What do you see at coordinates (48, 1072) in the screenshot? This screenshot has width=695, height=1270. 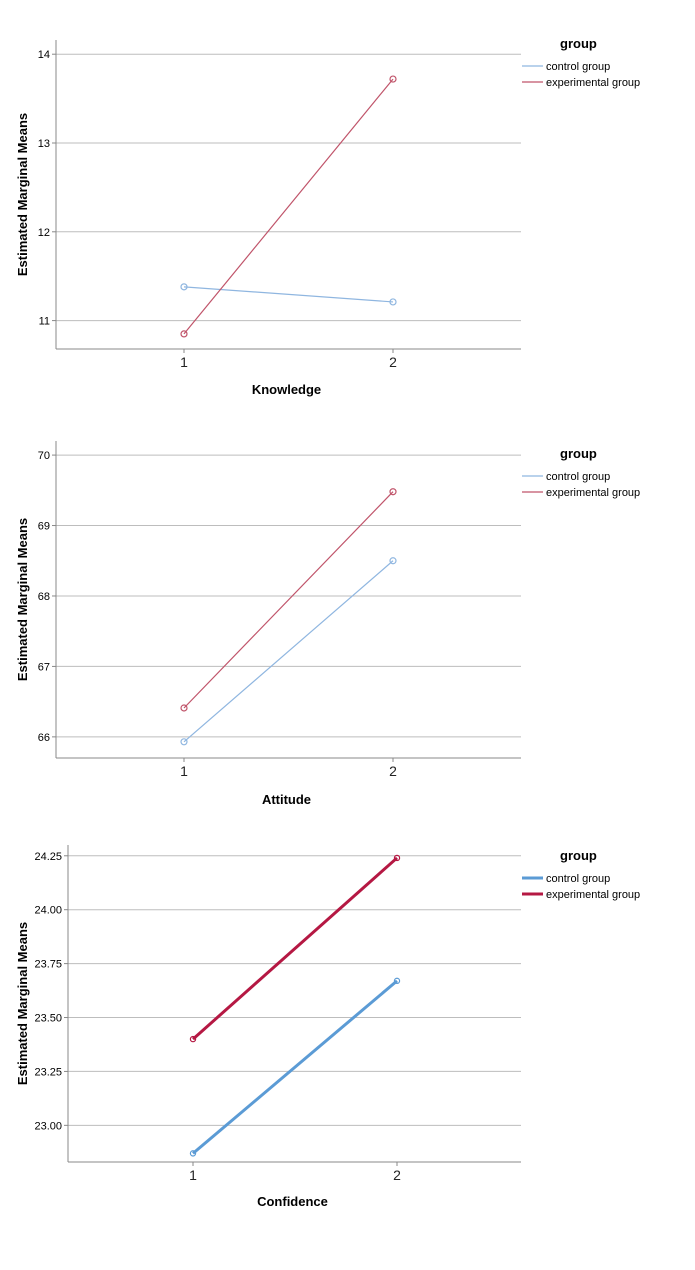 I see `y-tick-label: 23.25` at bounding box center [48, 1072].